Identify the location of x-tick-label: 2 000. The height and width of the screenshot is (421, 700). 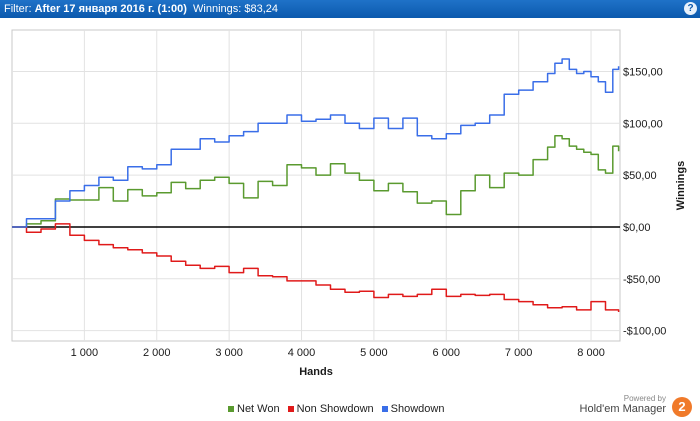
(157, 353).